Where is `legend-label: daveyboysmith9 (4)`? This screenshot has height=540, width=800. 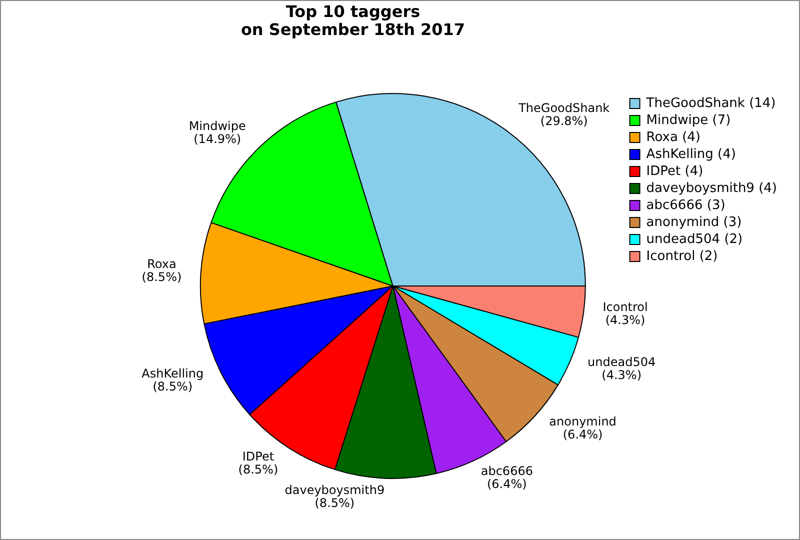
legend-label: daveyboysmith9 (4) is located at coordinates (712, 188).